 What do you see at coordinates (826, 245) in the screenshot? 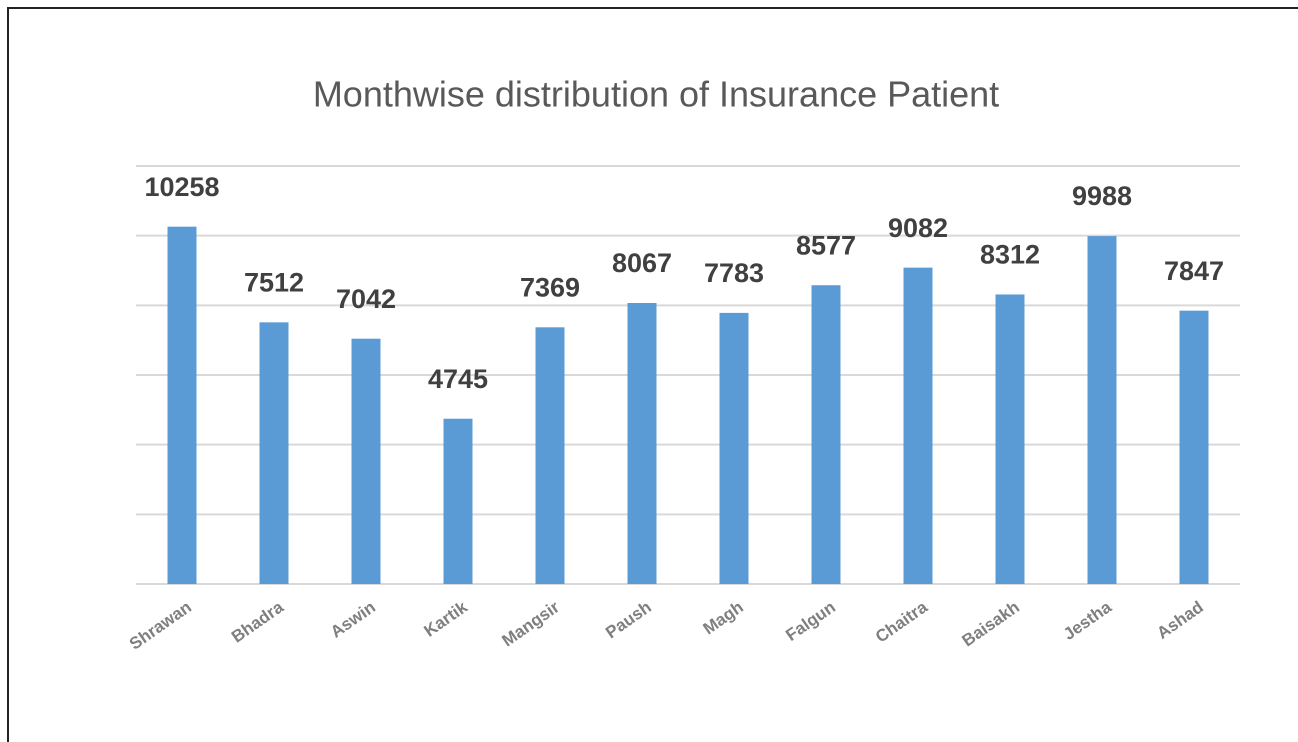
I see `data-label: 8577` at bounding box center [826, 245].